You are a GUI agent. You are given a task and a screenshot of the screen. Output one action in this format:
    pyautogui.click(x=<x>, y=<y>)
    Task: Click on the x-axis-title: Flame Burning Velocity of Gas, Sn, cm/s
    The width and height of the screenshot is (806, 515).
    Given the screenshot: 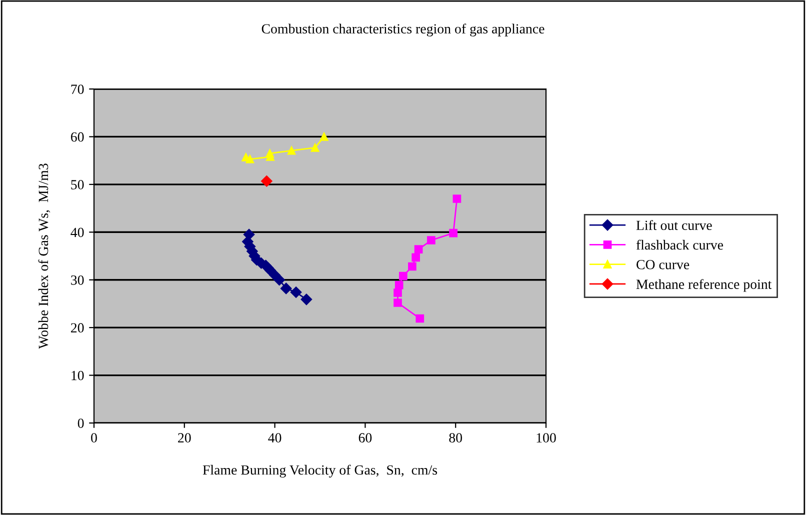 What is the action you would take?
    pyautogui.click(x=320, y=471)
    